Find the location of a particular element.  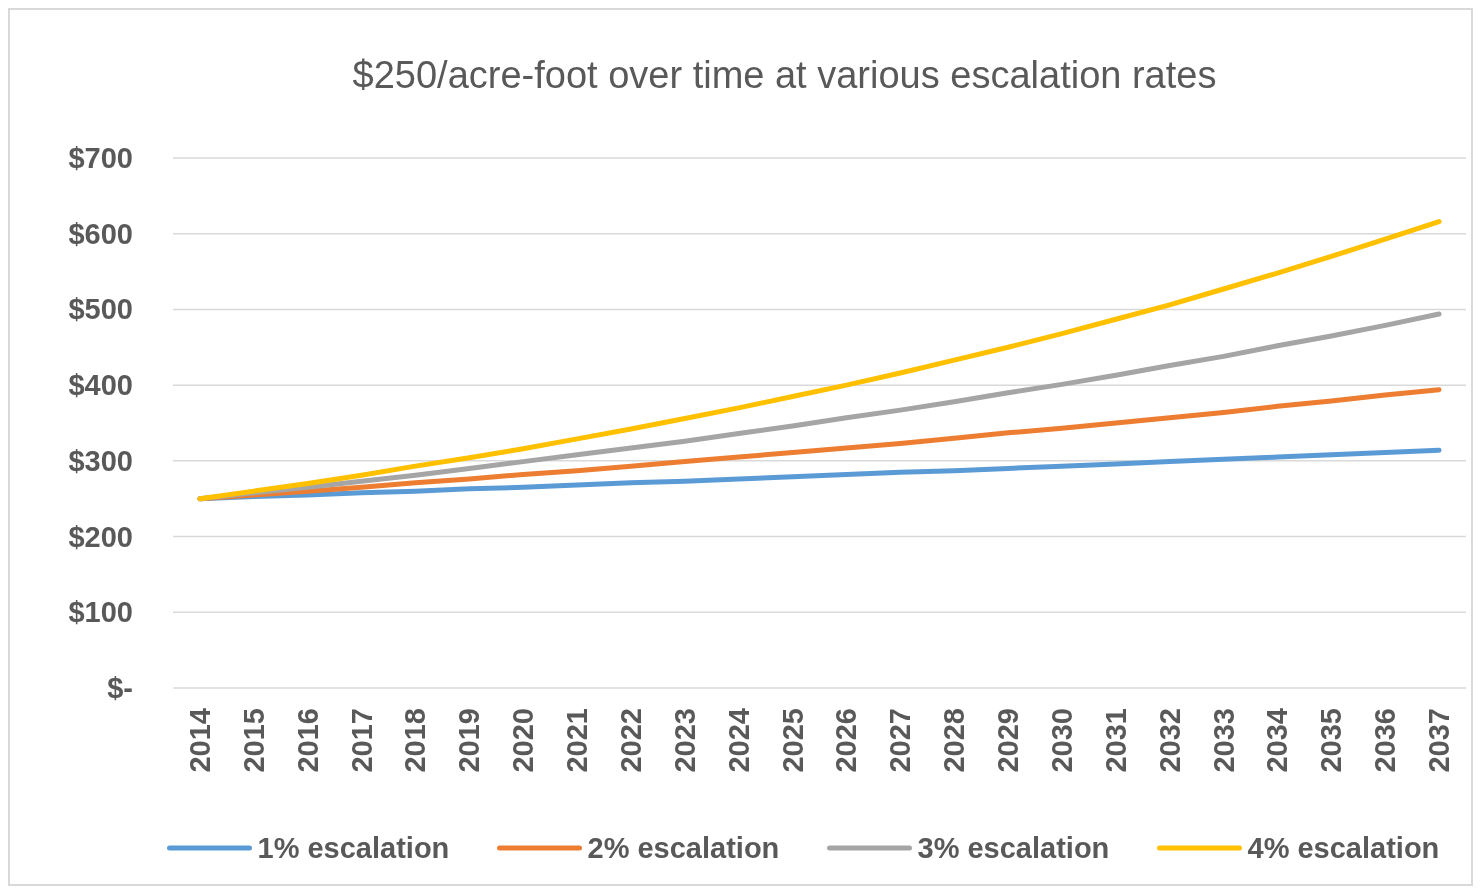

x-tick-label: 2027 is located at coordinates (900, 740).